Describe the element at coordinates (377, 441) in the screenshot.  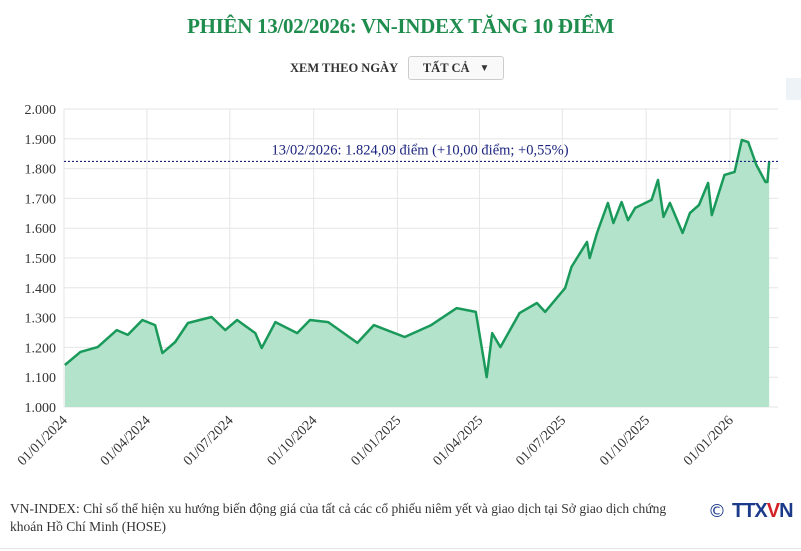
I see `x-tick-label: 01/01/2025` at that location.